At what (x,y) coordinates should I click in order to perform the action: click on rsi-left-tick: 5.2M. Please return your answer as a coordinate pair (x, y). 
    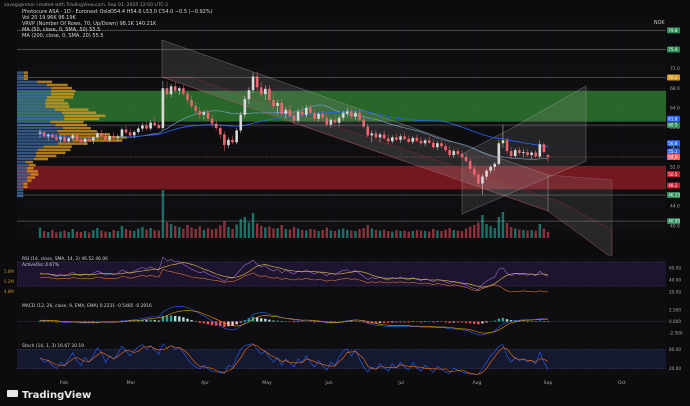
    Looking at the image, I should click on (9, 281).